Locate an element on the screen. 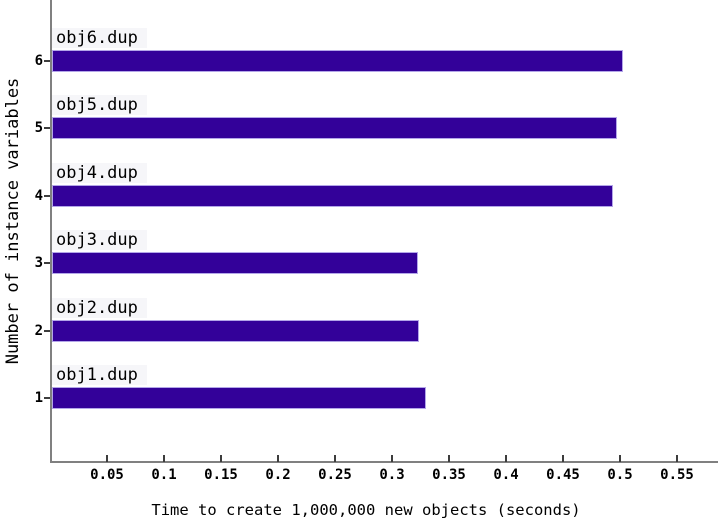  bar-label: obj5.dup is located at coordinates (99, 105).